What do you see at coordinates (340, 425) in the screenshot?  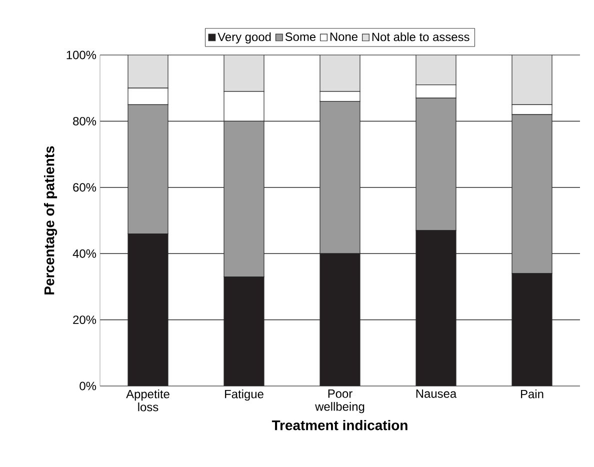 I see `x-axis-title: Treatment indication` at bounding box center [340, 425].